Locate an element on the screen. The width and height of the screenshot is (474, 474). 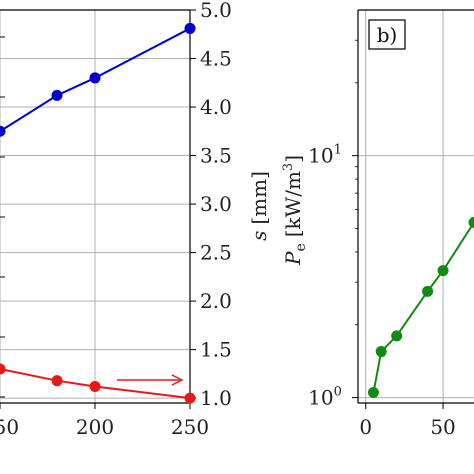
right-axis-label-unit: [mm] is located at coordinates (259, 198).